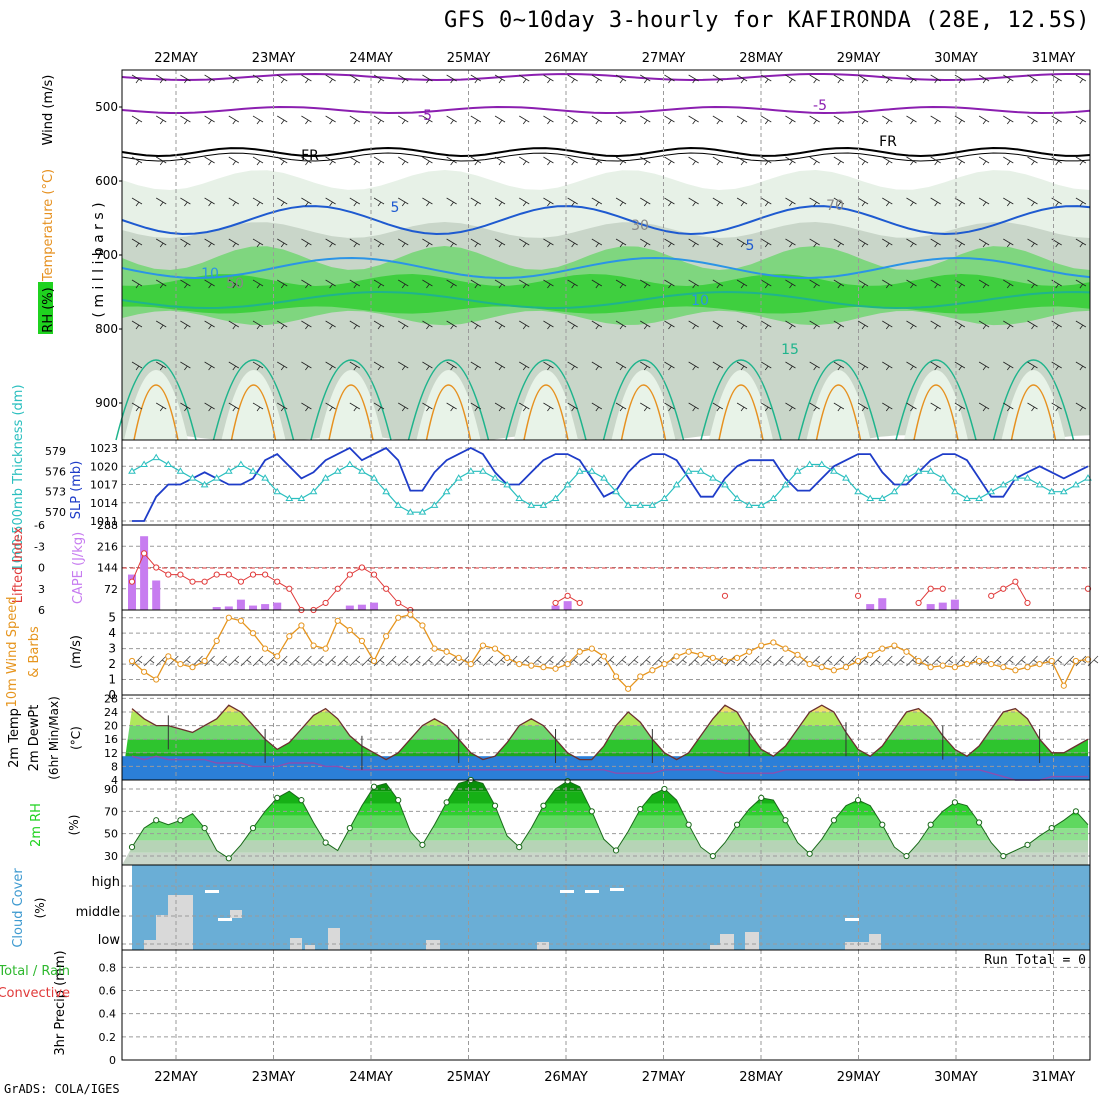 Image resolution: width=1100 pixels, height=1100 pixels. What do you see at coordinates (36, 825) in the screenshot?
I see `ylabel-2m-rh: 2m RH` at bounding box center [36, 825].